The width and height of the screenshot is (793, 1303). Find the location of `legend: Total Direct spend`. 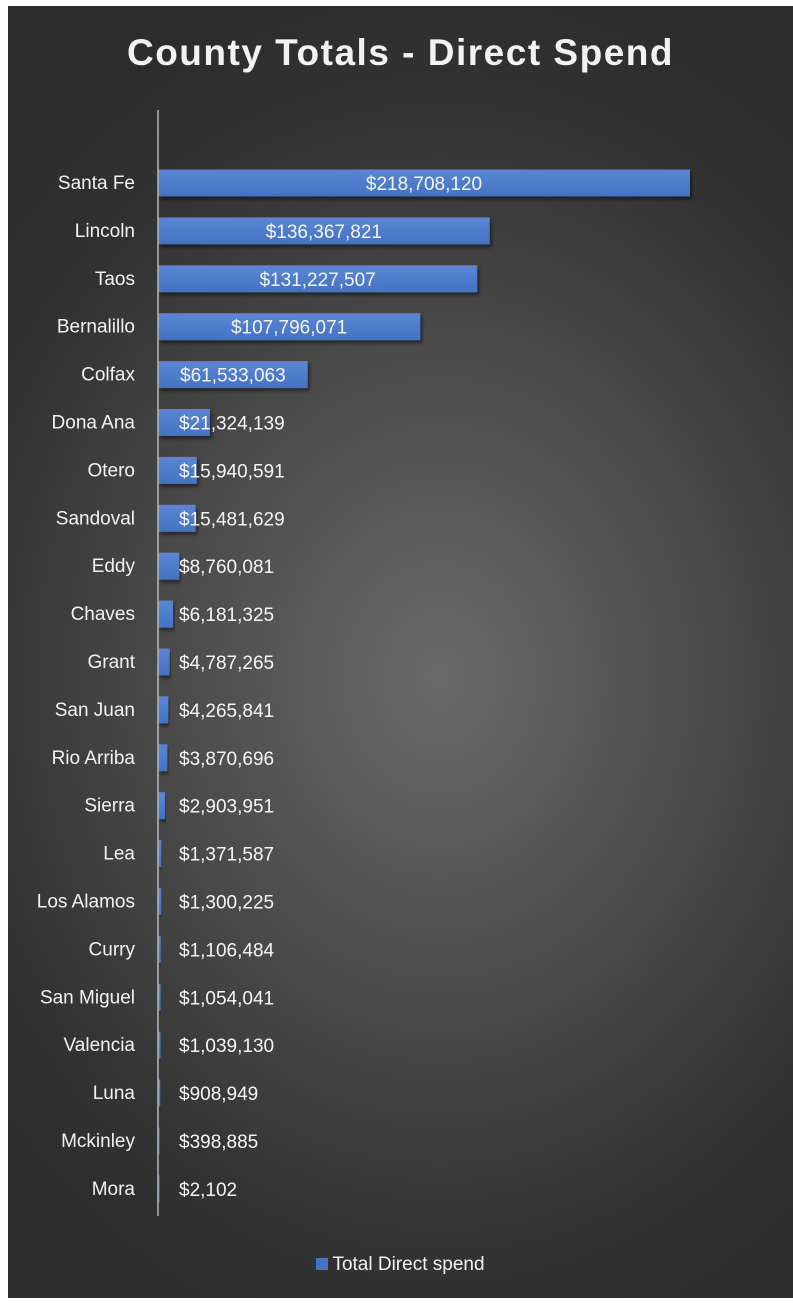

legend: Total Direct spend is located at coordinates (400, 1265).